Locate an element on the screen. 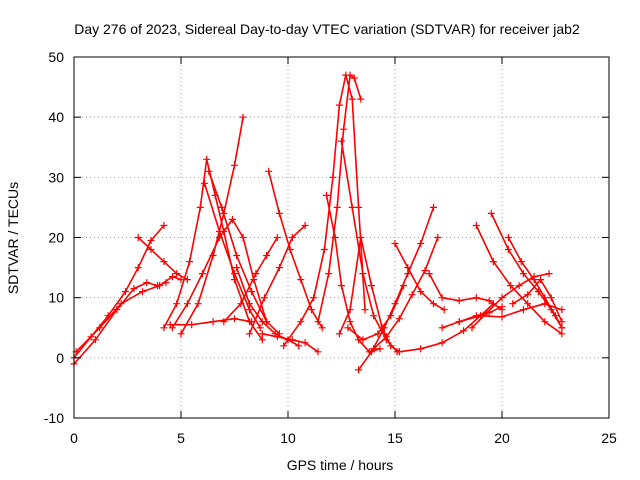  y-tick-label: 30 is located at coordinates (56, 177).